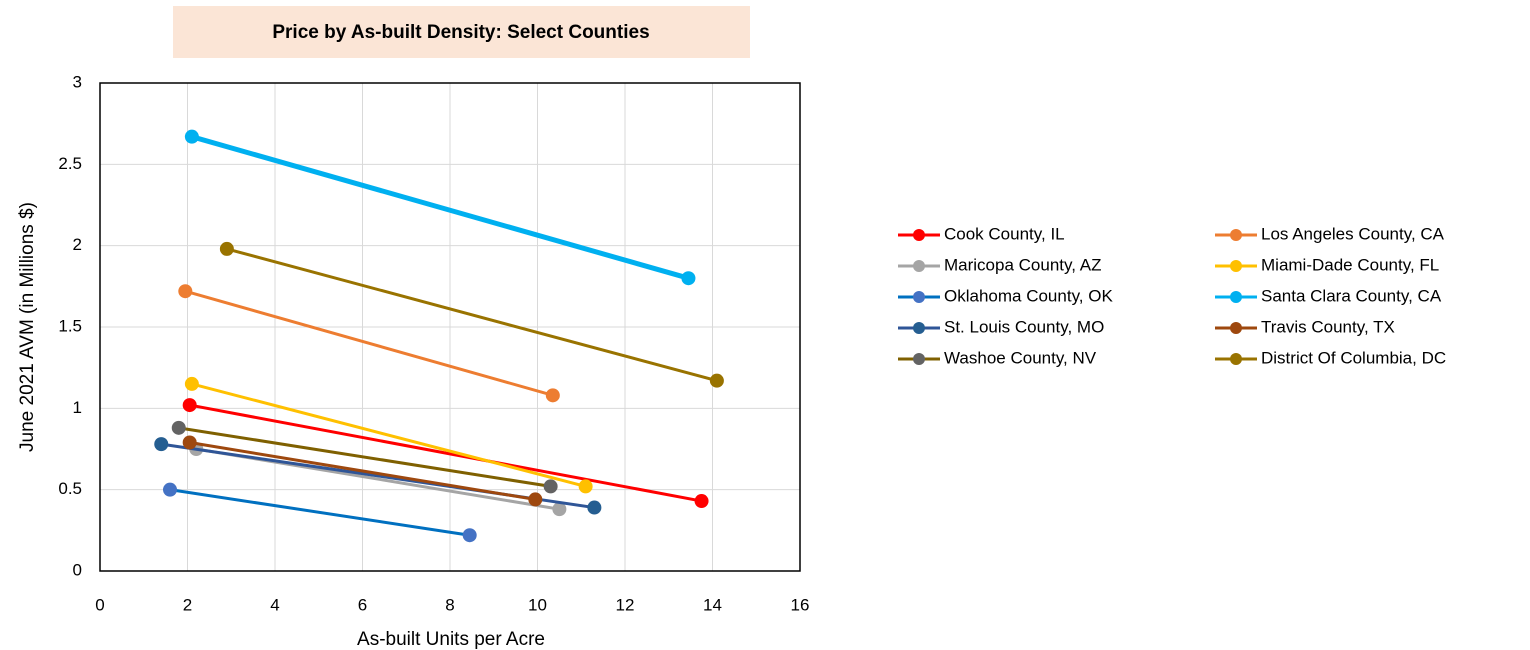 Image resolution: width=1530 pixels, height=650 pixels. Describe the element at coordinates (1353, 357) in the screenshot. I see `legend-label: District Of Columbia, DC` at that location.